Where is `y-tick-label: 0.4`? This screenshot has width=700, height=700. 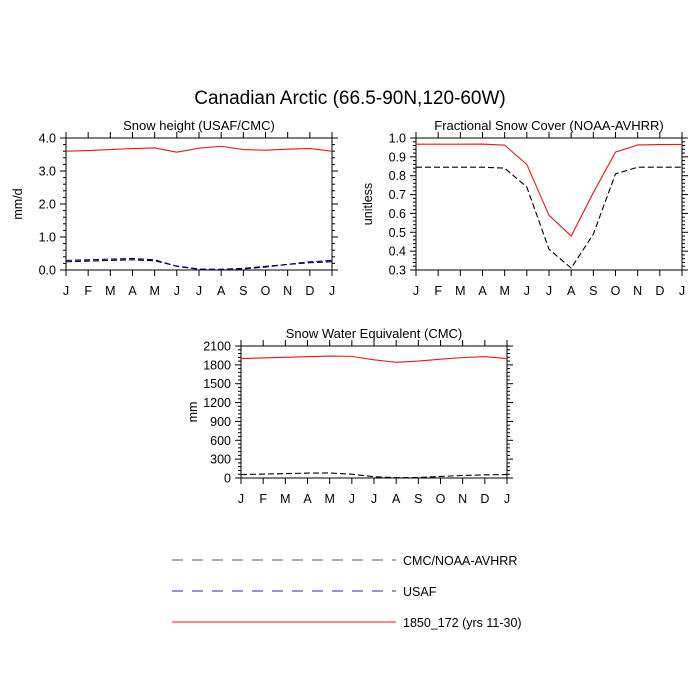 y-tick-label: 0.4 is located at coordinates (397, 252).